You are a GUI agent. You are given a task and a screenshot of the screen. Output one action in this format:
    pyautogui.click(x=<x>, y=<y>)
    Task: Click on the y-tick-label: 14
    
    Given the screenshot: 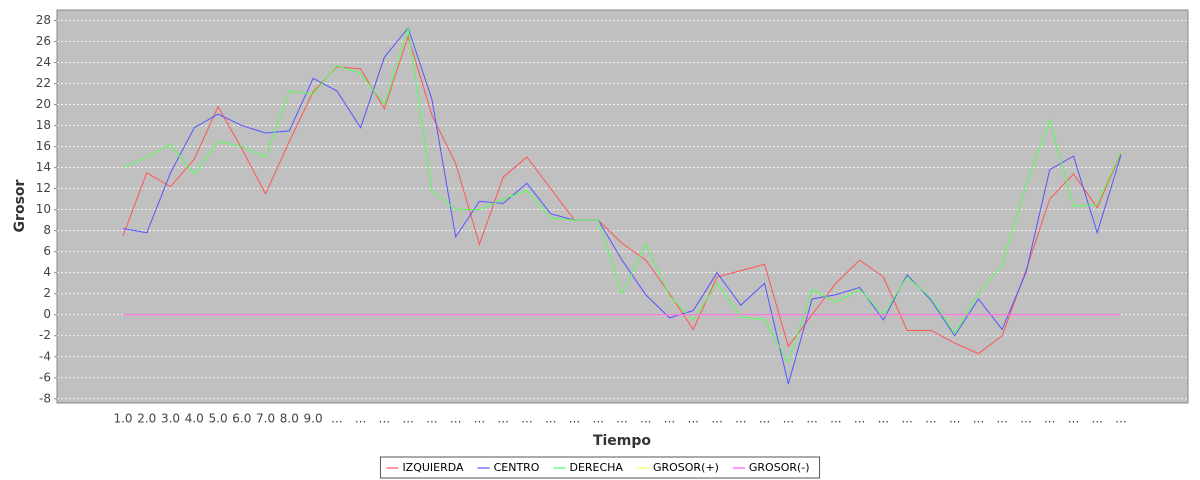 What is the action you would take?
    pyautogui.click(x=43, y=167)
    